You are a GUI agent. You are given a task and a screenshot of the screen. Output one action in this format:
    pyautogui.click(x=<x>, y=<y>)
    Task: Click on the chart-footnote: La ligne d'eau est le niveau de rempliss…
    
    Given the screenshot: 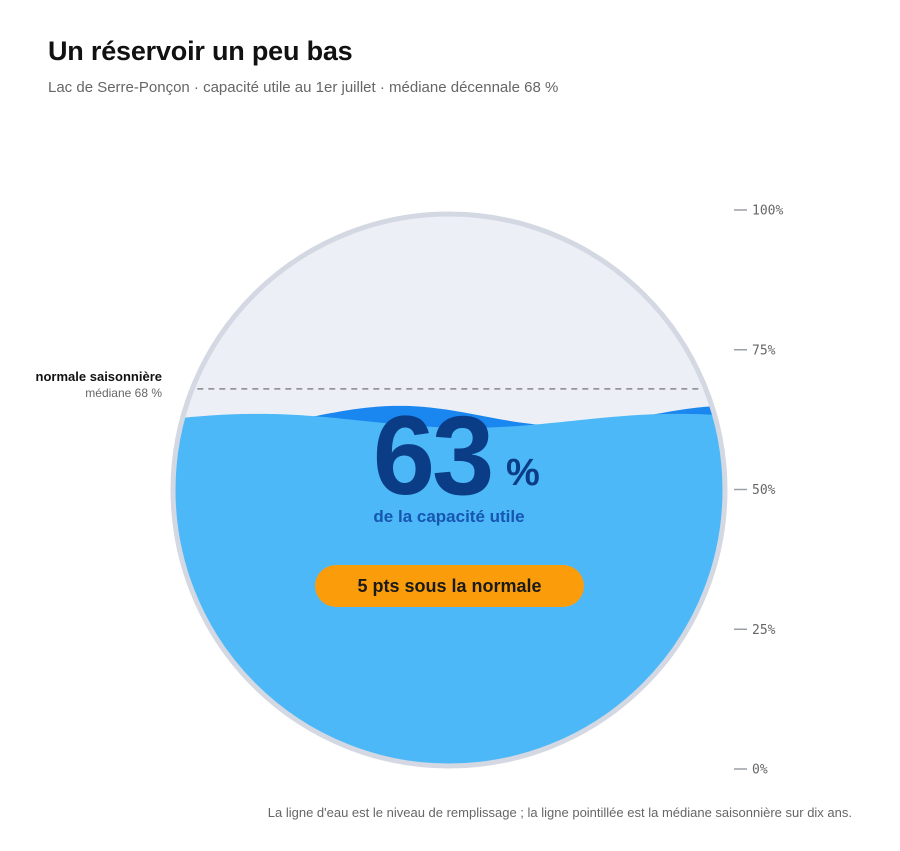 What is the action you would take?
    pyautogui.click(x=559, y=812)
    